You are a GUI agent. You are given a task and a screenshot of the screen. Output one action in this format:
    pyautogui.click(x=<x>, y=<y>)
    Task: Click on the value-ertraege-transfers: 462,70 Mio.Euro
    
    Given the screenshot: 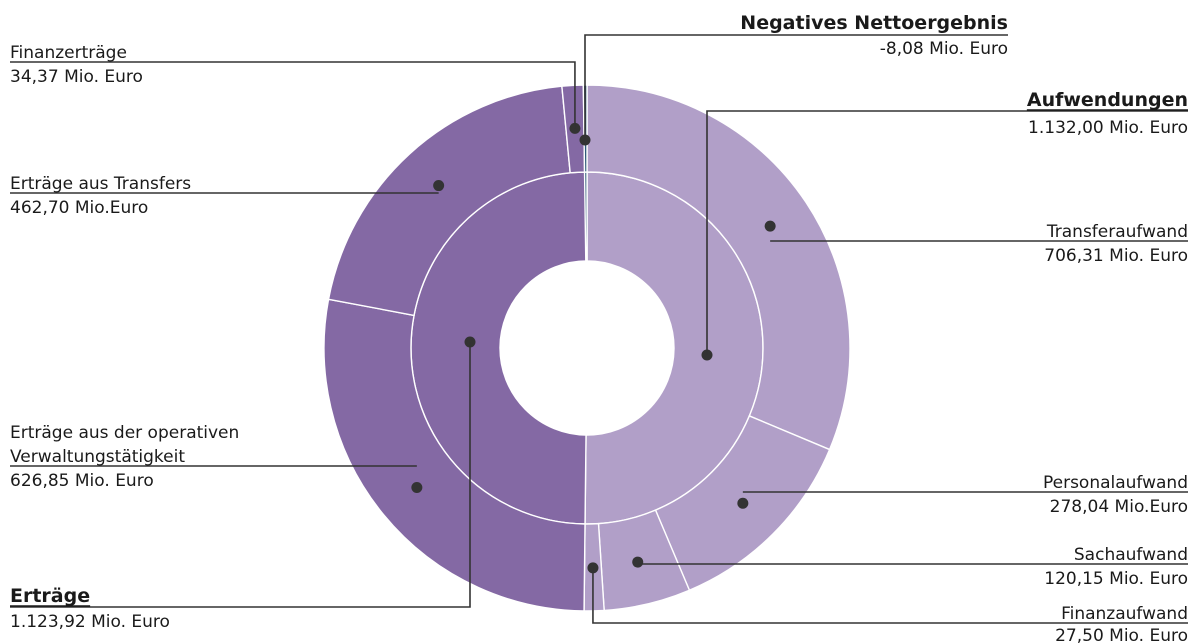 What is the action you would take?
    pyautogui.click(x=79, y=208)
    